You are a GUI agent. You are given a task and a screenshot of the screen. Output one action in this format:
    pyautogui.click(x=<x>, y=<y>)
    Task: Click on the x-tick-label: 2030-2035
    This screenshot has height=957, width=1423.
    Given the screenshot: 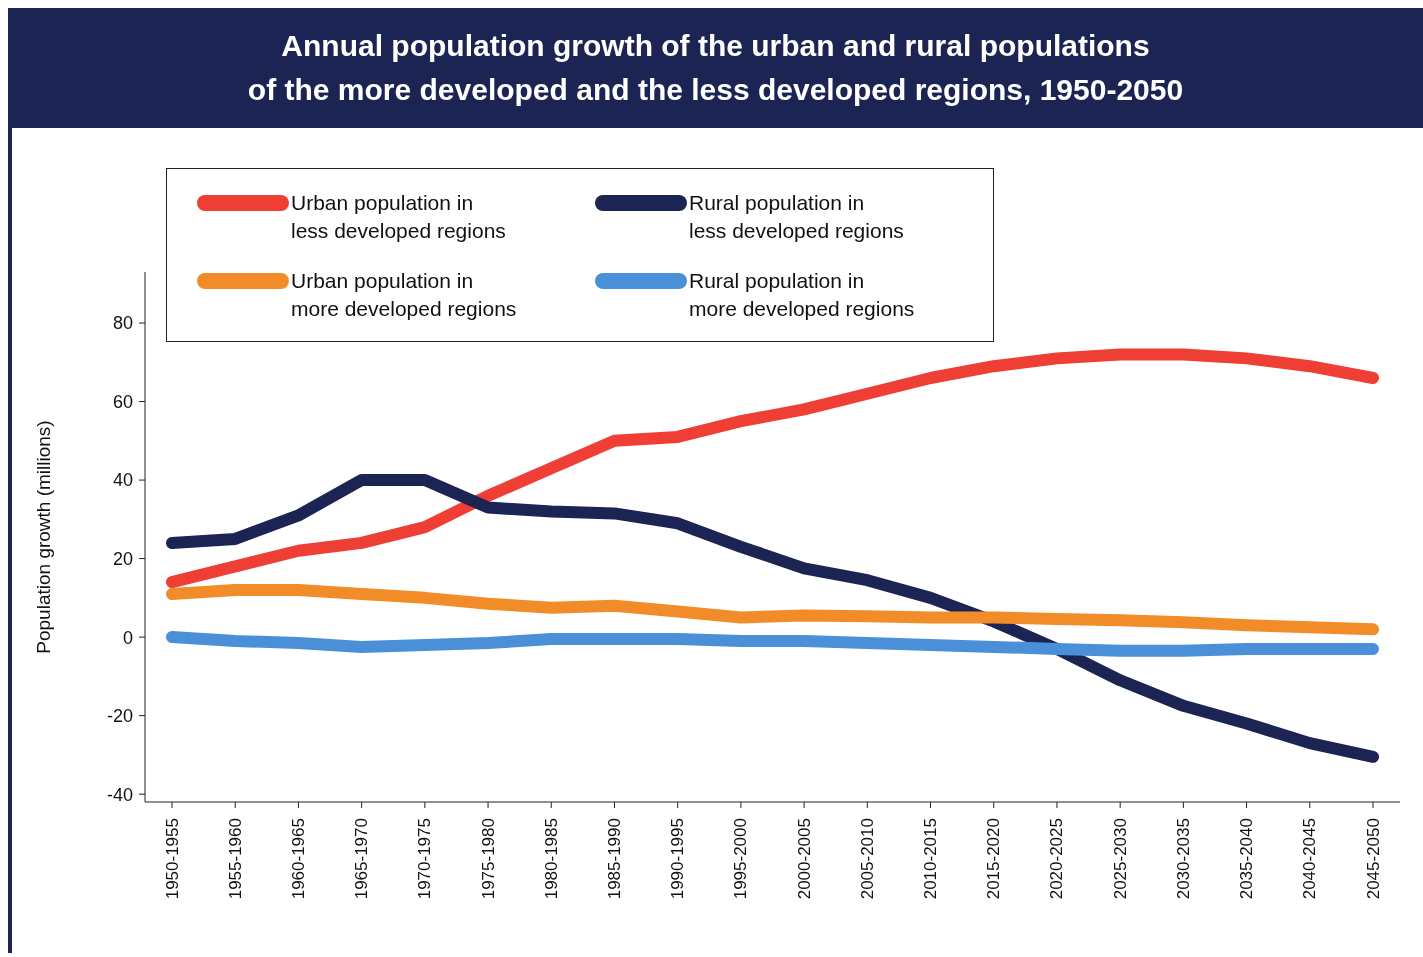 What is the action you would take?
    pyautogui.click(x=1183, y=859)
    